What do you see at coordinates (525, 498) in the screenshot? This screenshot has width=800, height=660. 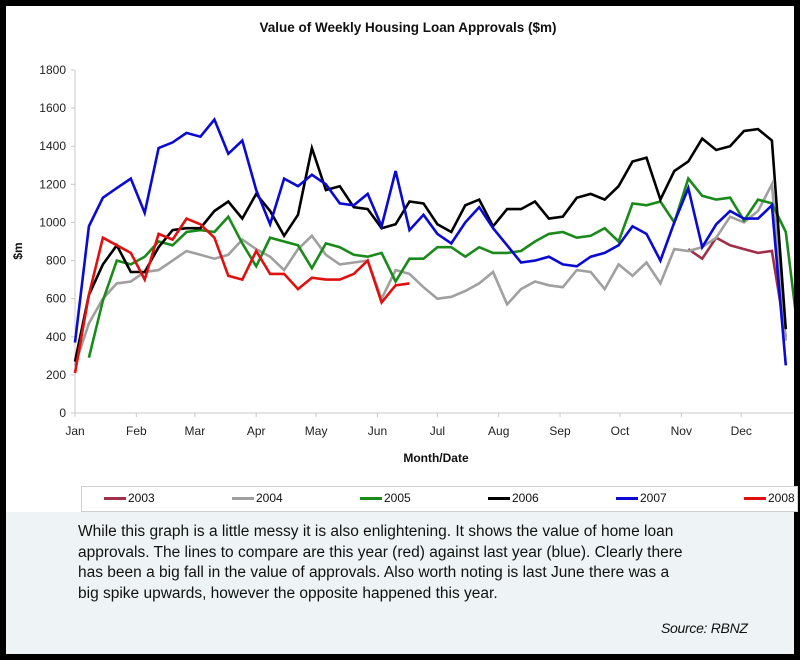 I see `legend-label: 2006` at bounding box center [525, 498].